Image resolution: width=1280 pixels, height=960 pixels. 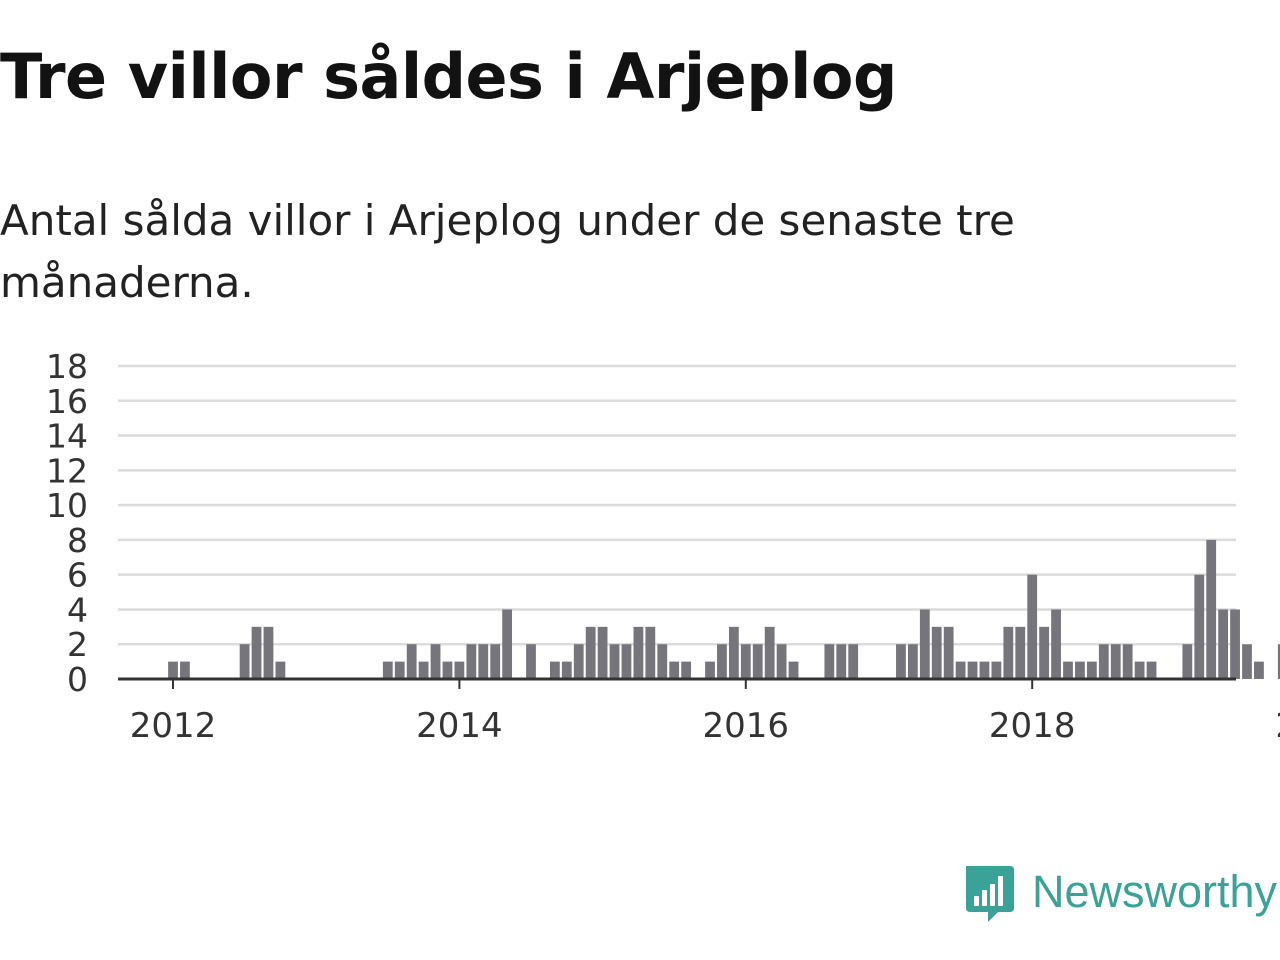 What do you see at coordinates (990, 894) in the screenshot?
I see `newsworthy-logo-icon` at bounding box center [990, 894].